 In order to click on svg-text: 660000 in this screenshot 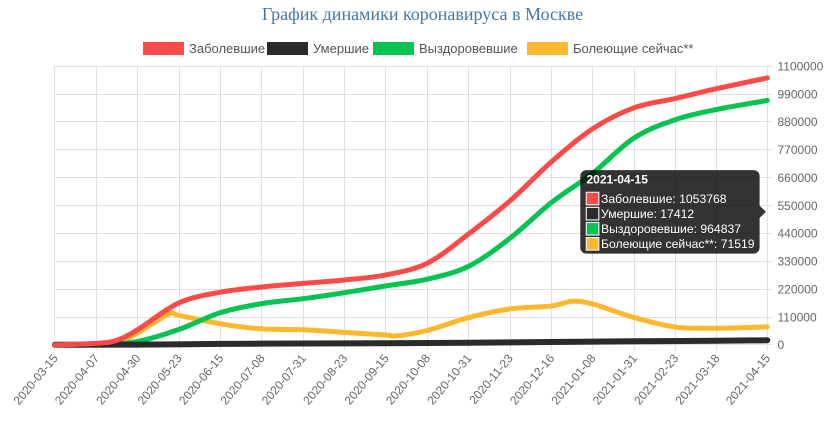, I will do `click(798, 178)`.